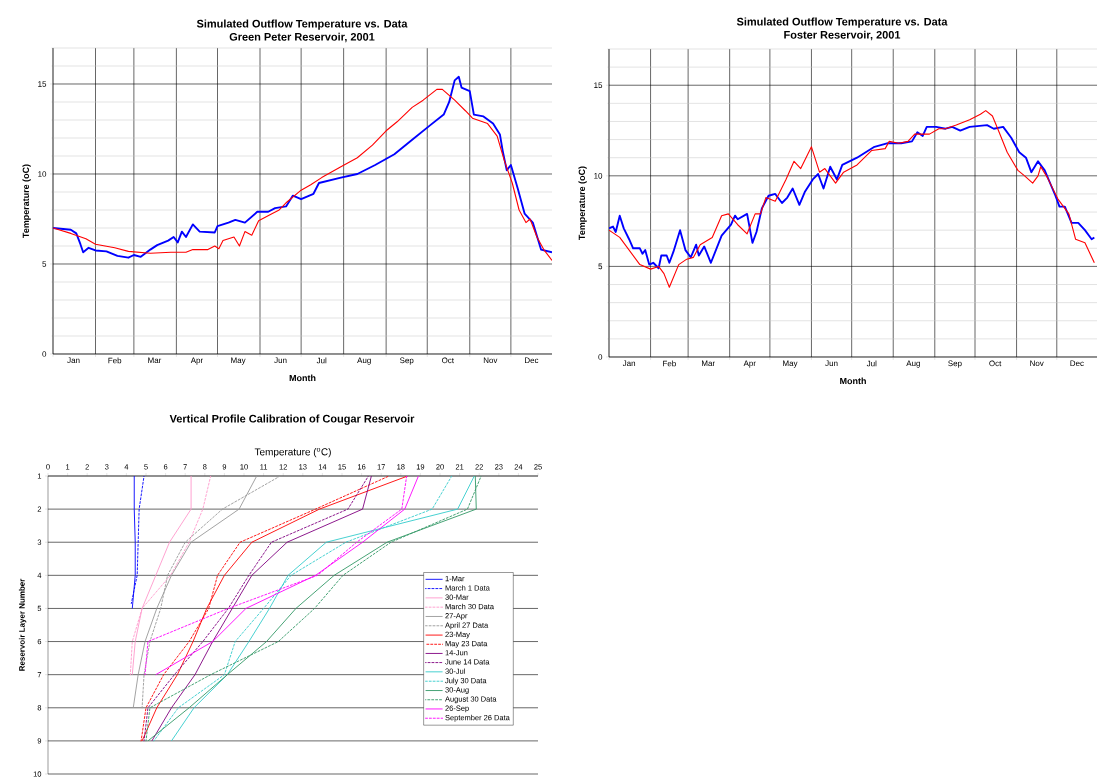 Image resolution: width=1107 pixels, height=779 pixels. What do you see at coordinates (302, 37) in the screenshot?
I see `chart-subtitle: Green Peter Reservoir, 2001` at bounding box center [302, 37].